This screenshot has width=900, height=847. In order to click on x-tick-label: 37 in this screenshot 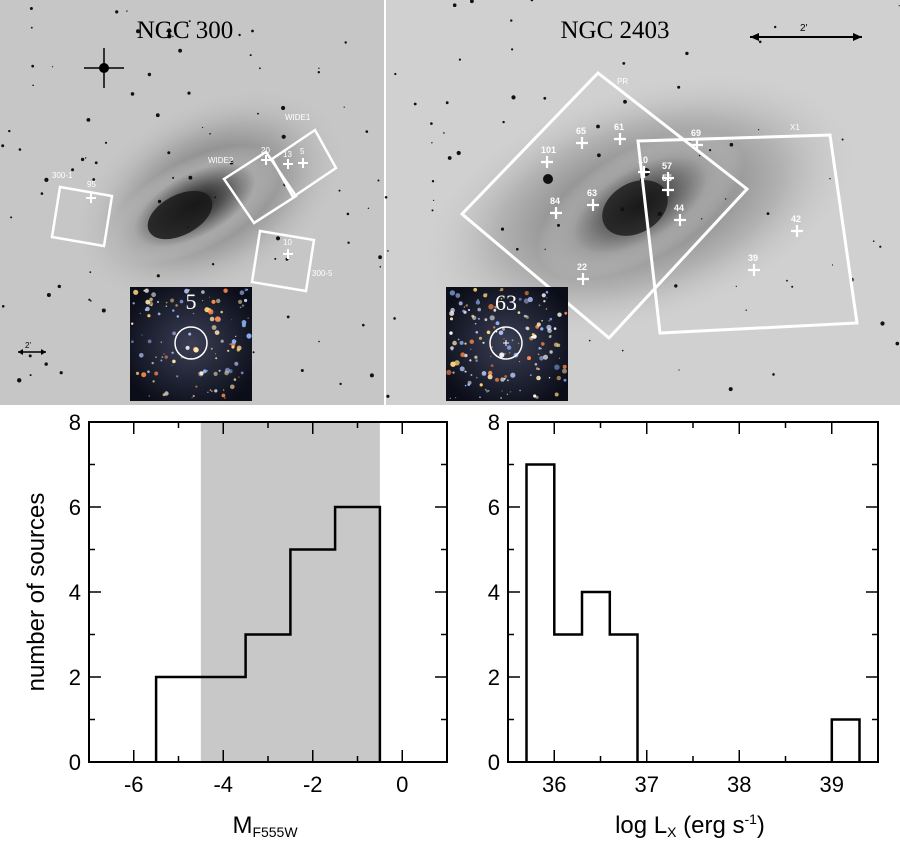, I will do `click(647, 784)`.